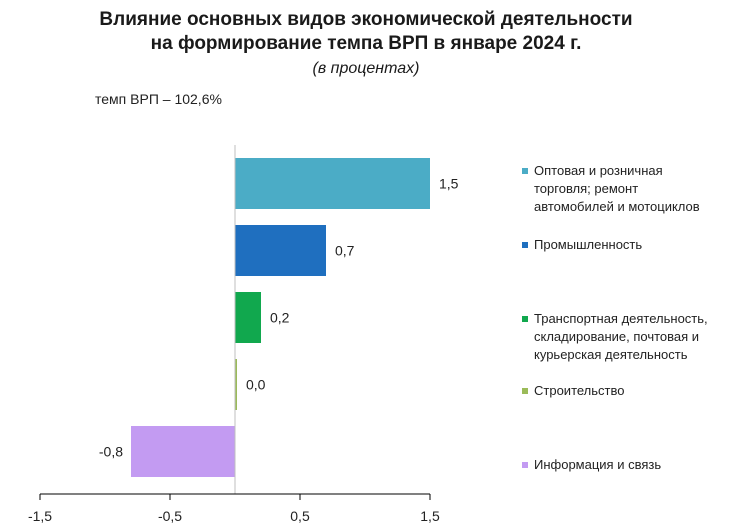 The height and width of the screenshot is (527, 732). I want to click on x-tick-label-2: 0,5, so click(300, 516).